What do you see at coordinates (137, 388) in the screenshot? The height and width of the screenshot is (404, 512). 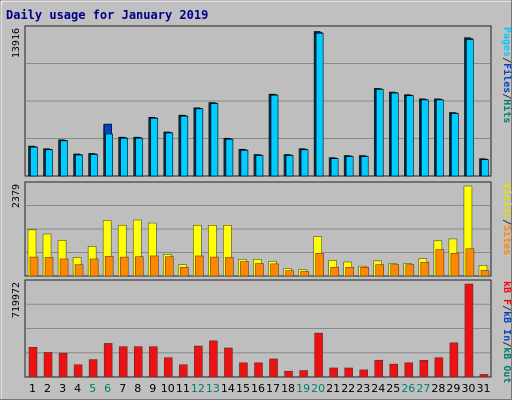 I see `day-label-8: 8` at bounding box center [137, 388].